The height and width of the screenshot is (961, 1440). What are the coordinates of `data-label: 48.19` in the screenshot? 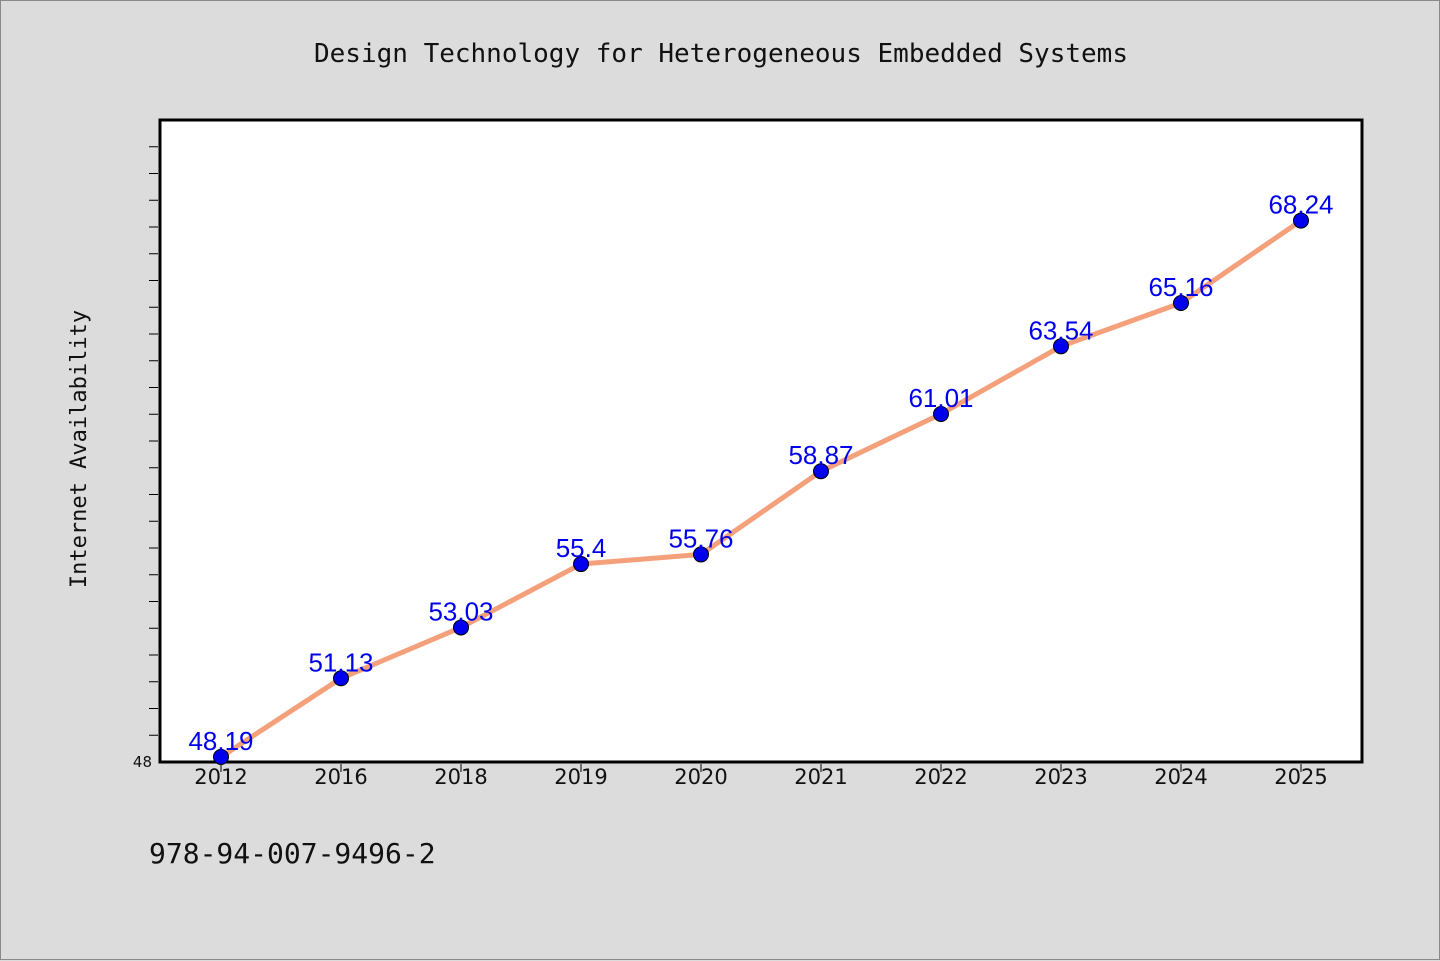 It's located at (220, 741).